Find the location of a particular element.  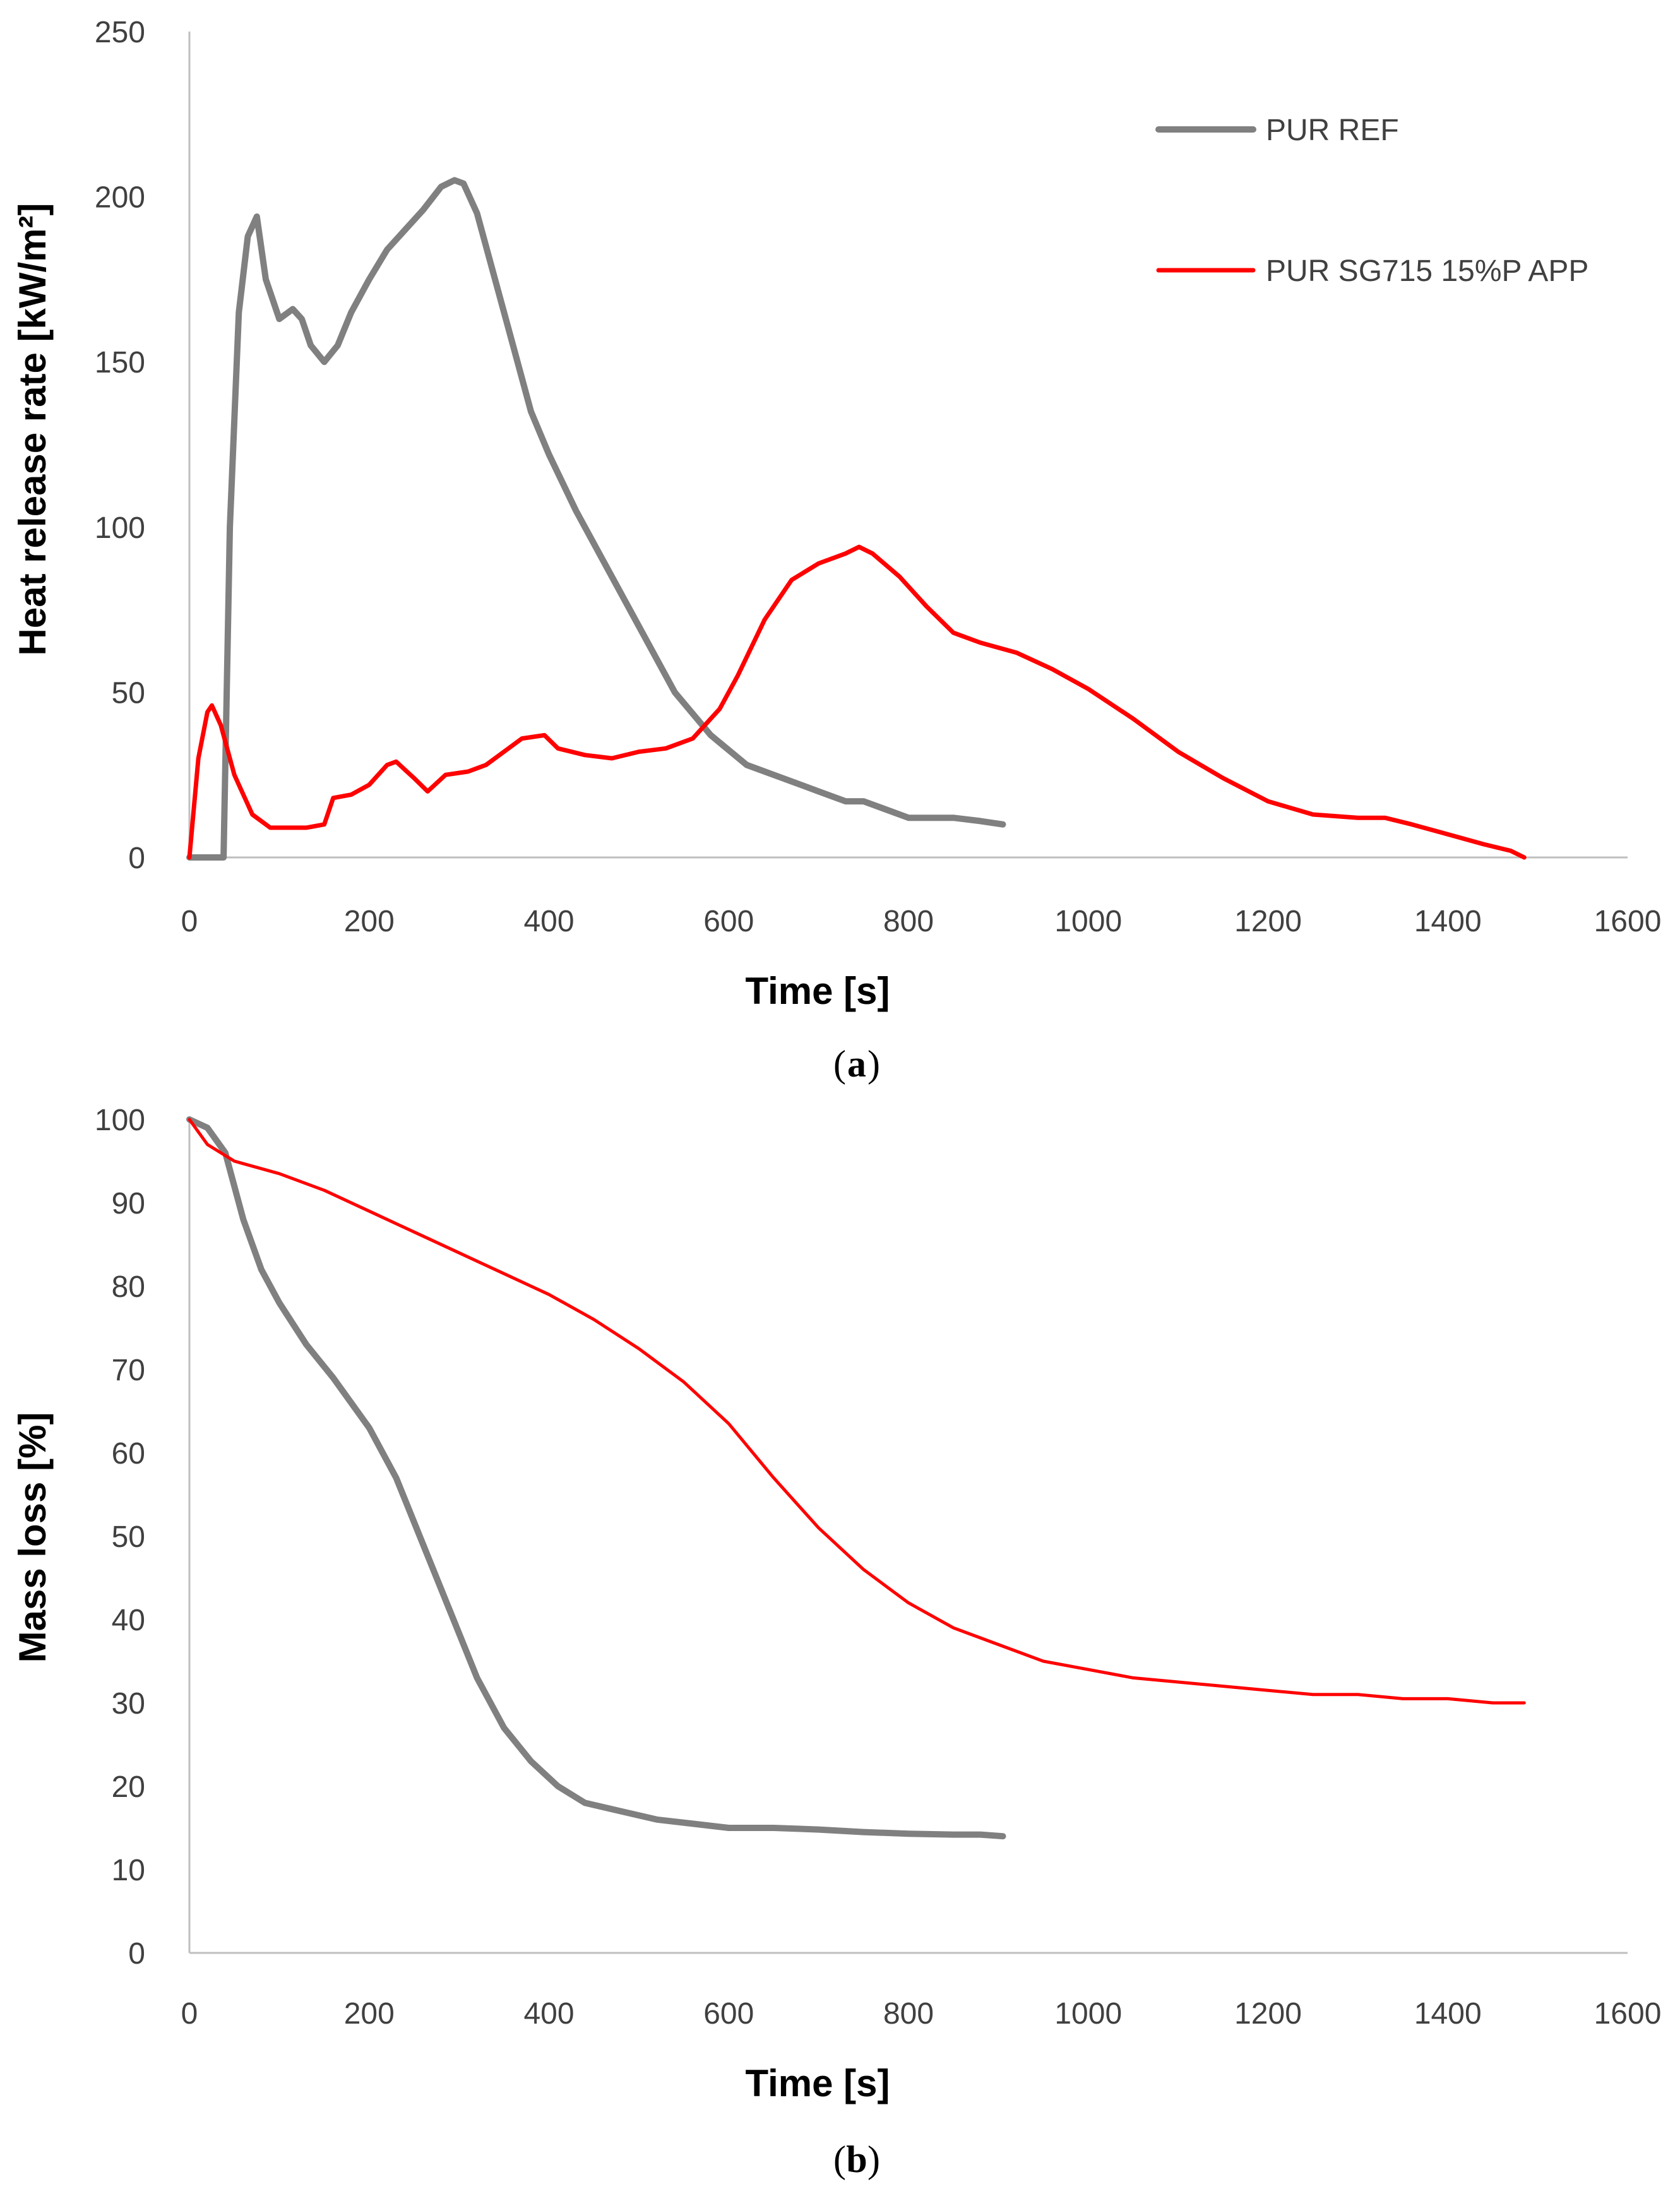

panel-a-x-tick-1400: 1400 is located at coordinates (1448, 921).